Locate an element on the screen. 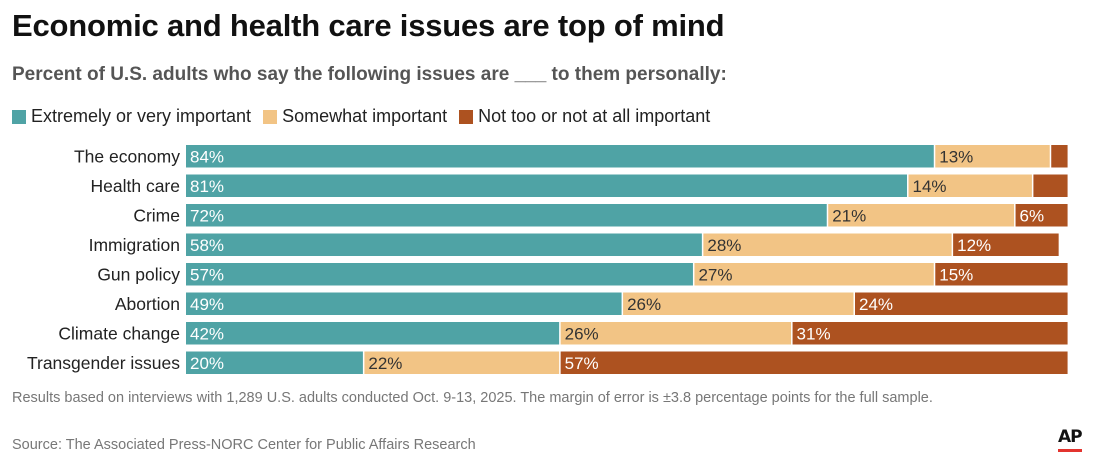 This screenshot has height=471, width=1100. bar-segment-crime-not-too-or-not-at-all-important is located at coordinates (1041, 215).